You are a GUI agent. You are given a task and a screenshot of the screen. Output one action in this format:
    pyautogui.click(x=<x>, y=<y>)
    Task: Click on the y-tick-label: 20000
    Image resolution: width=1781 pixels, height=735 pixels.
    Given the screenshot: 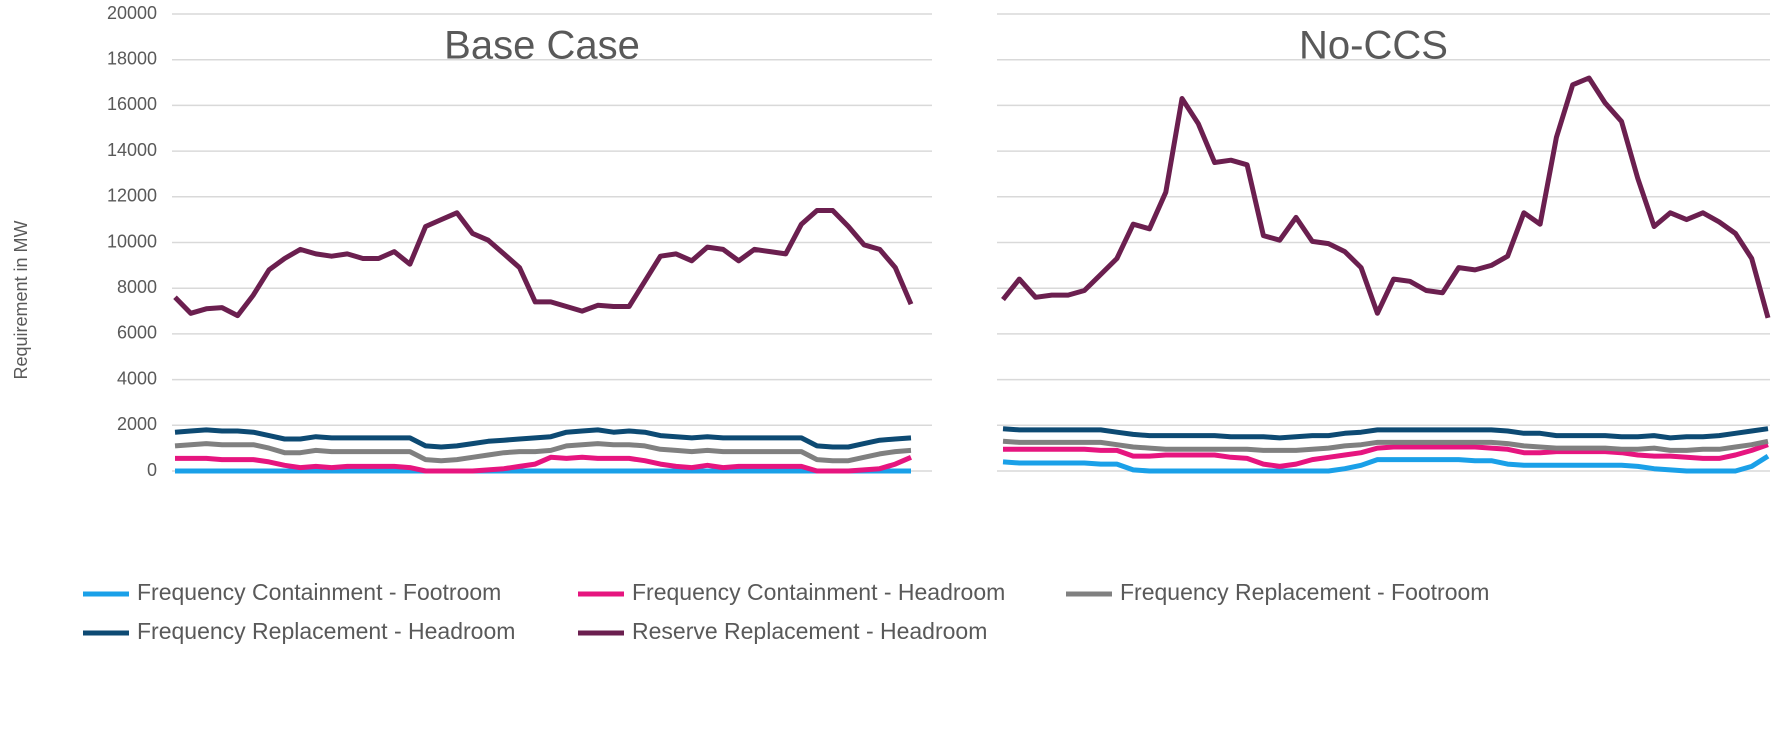 What is the action you would take?
    pyautogui.click(x=132, y=13)
    